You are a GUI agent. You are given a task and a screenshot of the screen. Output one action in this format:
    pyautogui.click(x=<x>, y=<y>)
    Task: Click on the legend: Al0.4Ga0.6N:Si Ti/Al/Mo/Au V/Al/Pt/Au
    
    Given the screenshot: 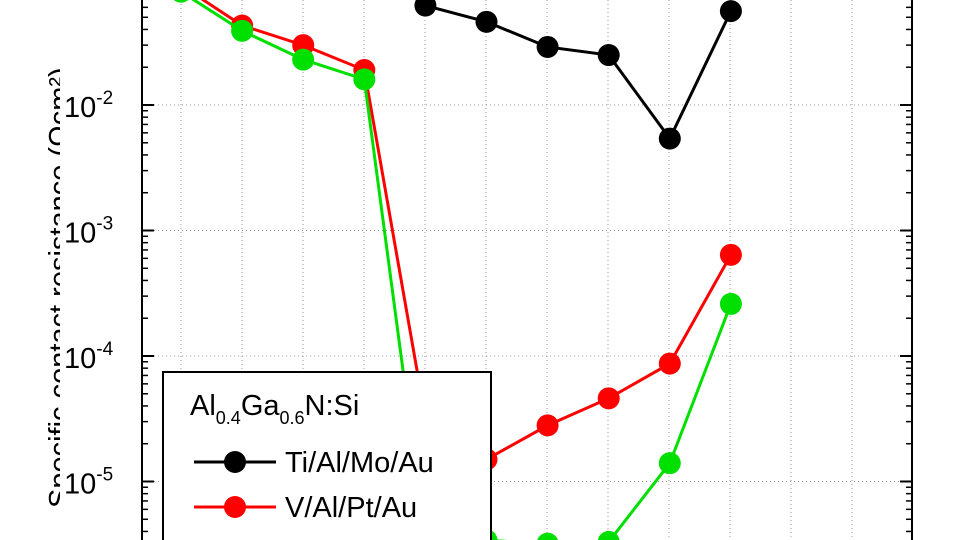 What is the action you would take?
    pyautogui.click(x=327, y=455)
    